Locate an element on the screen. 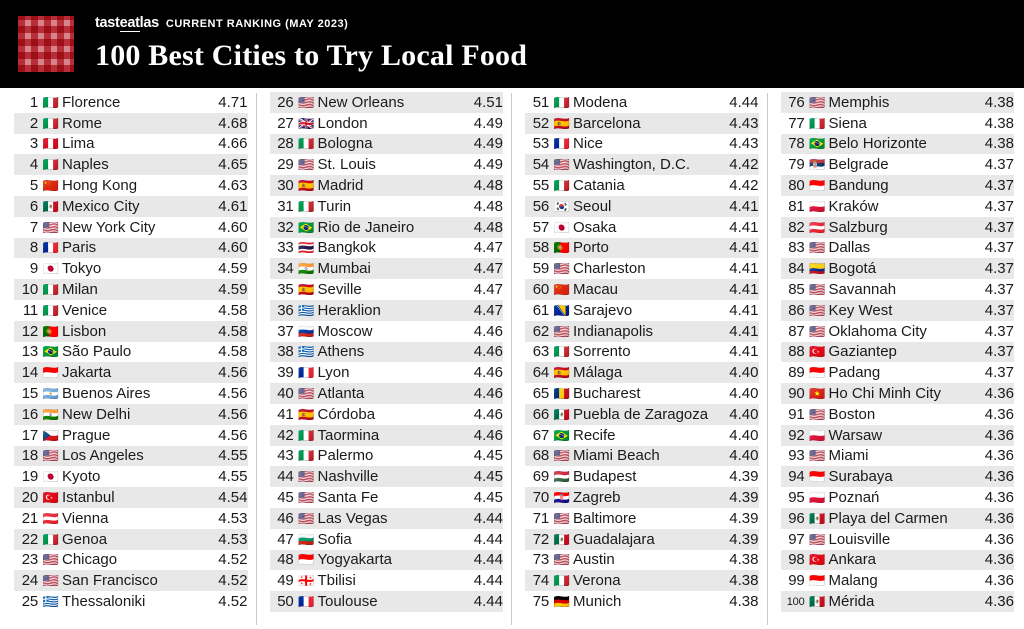 The height and width of the screenshot is (629, 1024). ranking-row: 28 🇮🇹 Bologna 4.49 is located at coordinates (386, 144).